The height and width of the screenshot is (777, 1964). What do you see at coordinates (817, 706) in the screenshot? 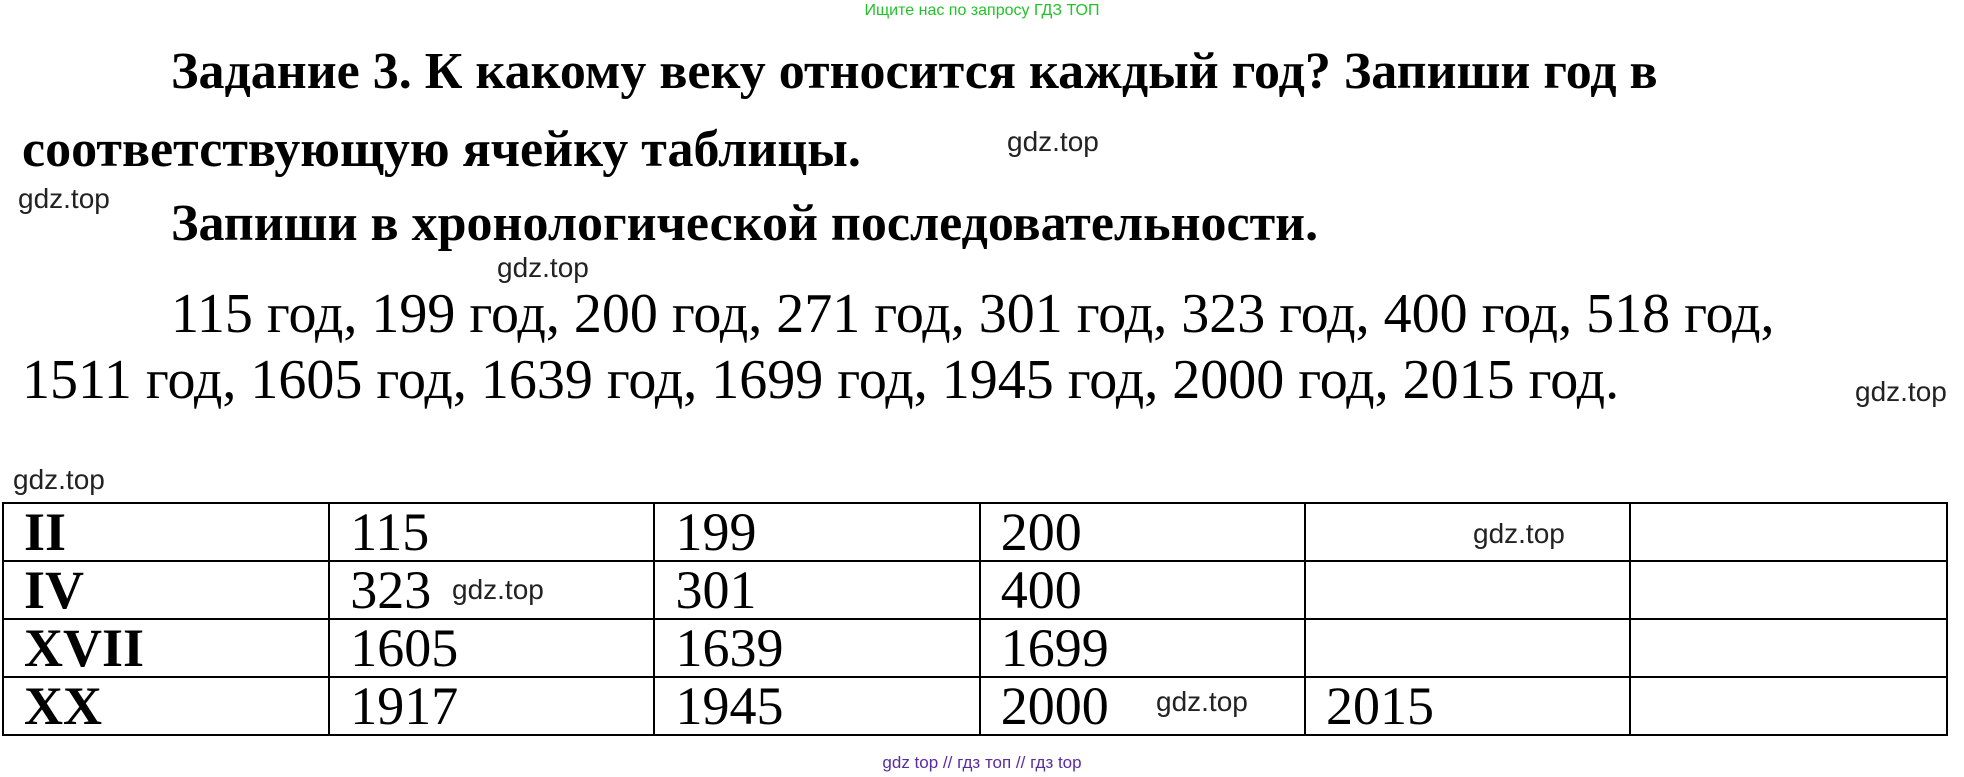
I see `year-cell: 1945` at bounding box center [817, 706].